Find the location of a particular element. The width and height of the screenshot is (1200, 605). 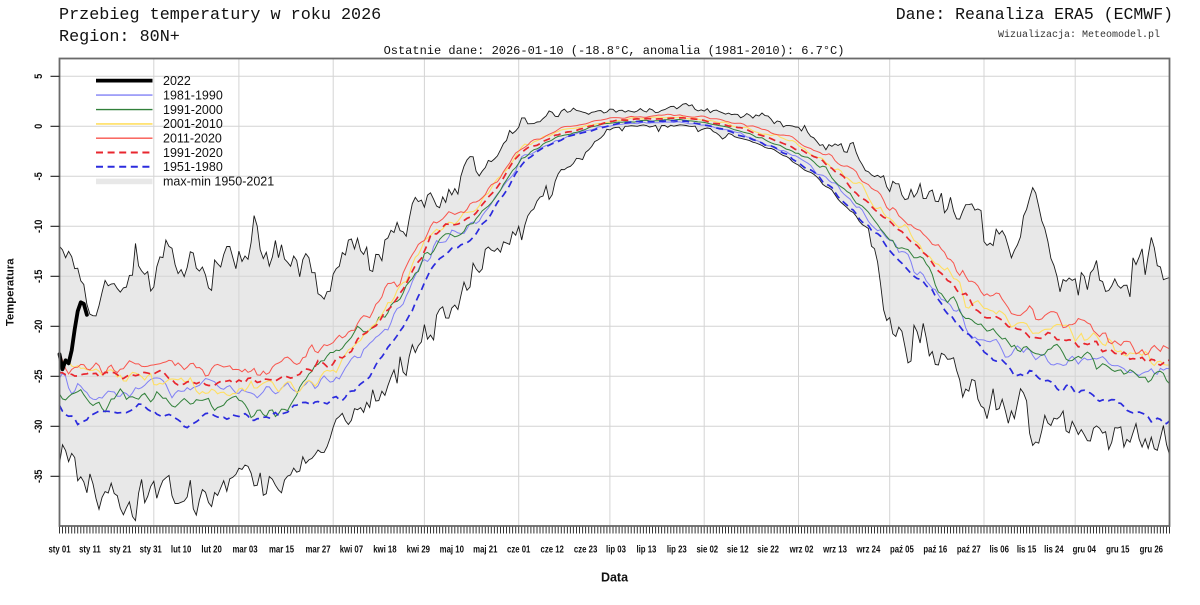

svg-text: sty 11 is located at coordinates (90, 549).